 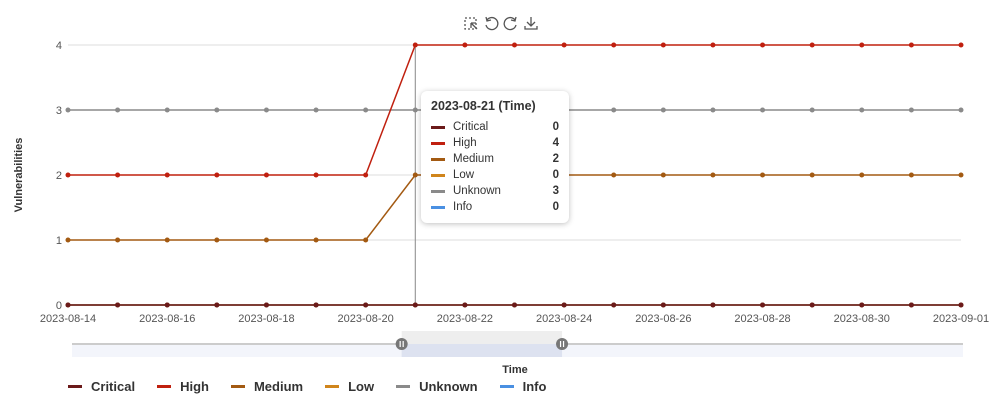 What do you see at coordinates (510, 23) in the screenshot?
I see `reset-icon` at bounding box center [510, 23].